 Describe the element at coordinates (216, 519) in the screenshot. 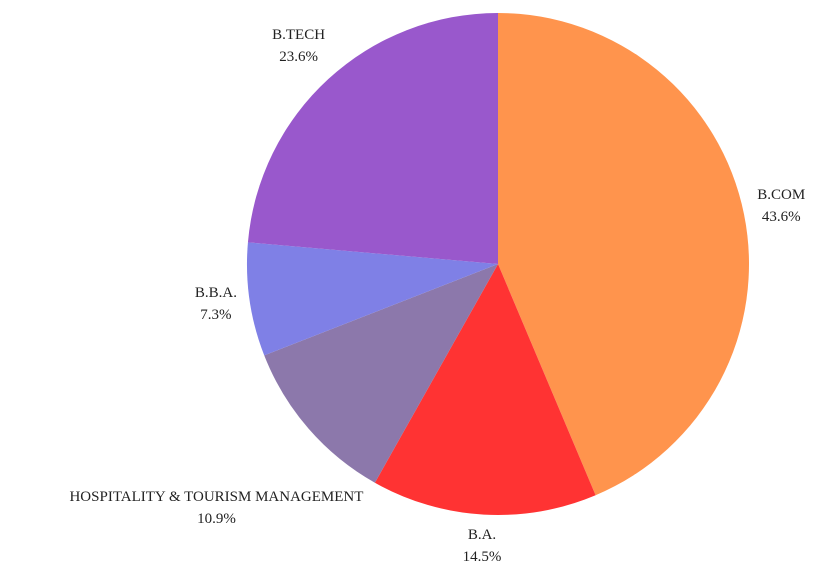

I see `slice-value-label: 10.9%` at that location.